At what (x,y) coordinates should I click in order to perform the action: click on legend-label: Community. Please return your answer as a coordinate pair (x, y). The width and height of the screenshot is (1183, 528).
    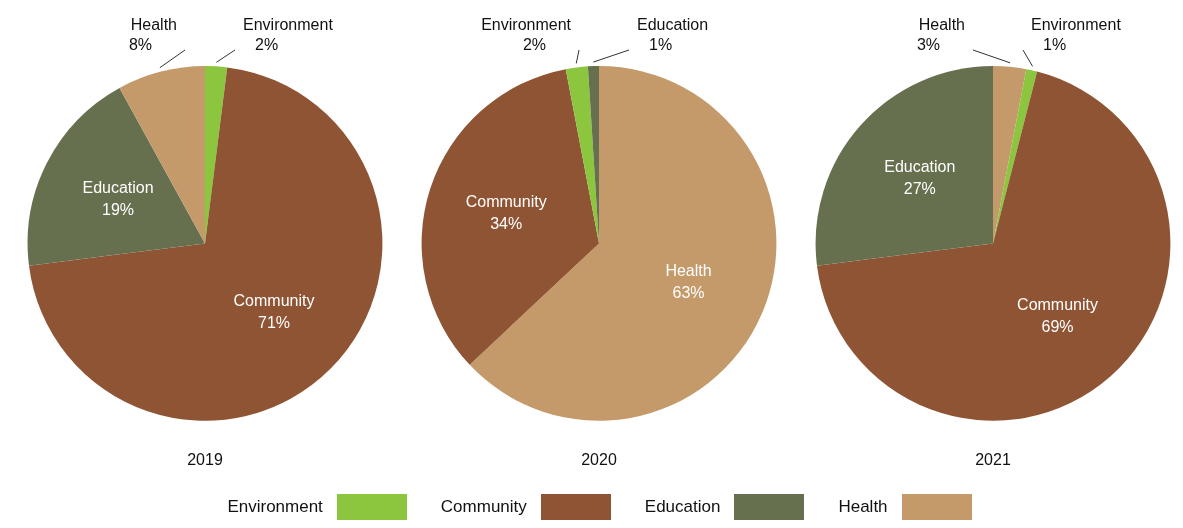
    Looking at the image, I should click on (483, 507).